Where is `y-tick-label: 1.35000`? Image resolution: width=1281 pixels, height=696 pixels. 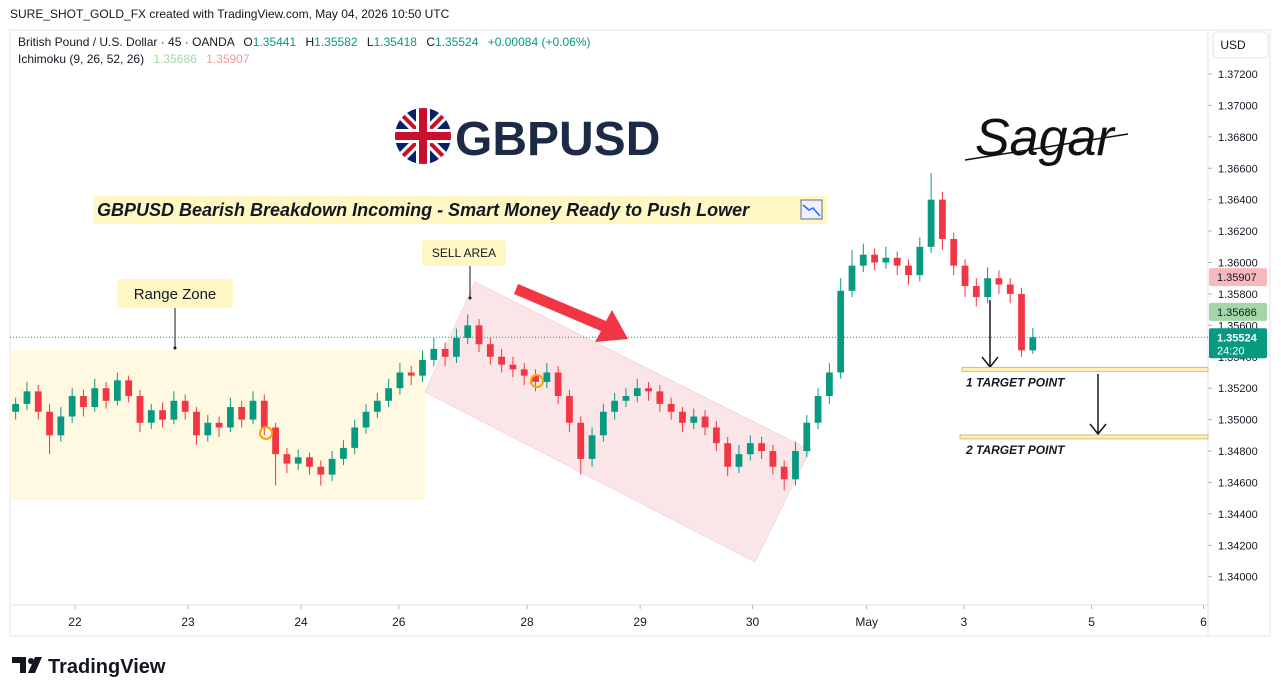 y-tick-label: 1.35000 is located at coordinates (1238, 421).